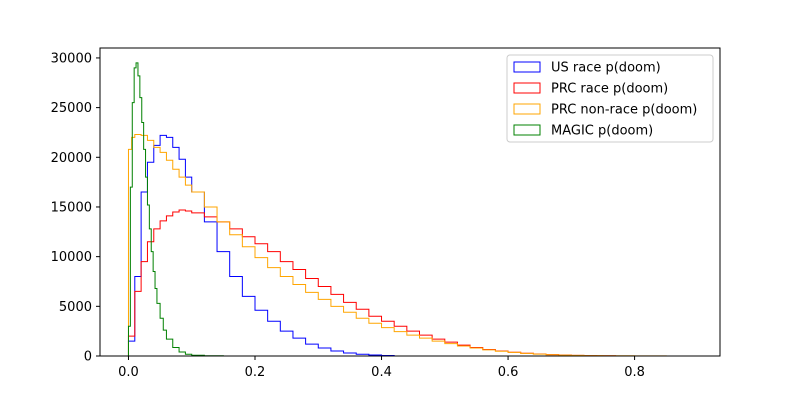 The image size is (800, 400). I want to click on y-axis: 0 5000 10000 15000 20000 25000 30000, so click(75, 208).